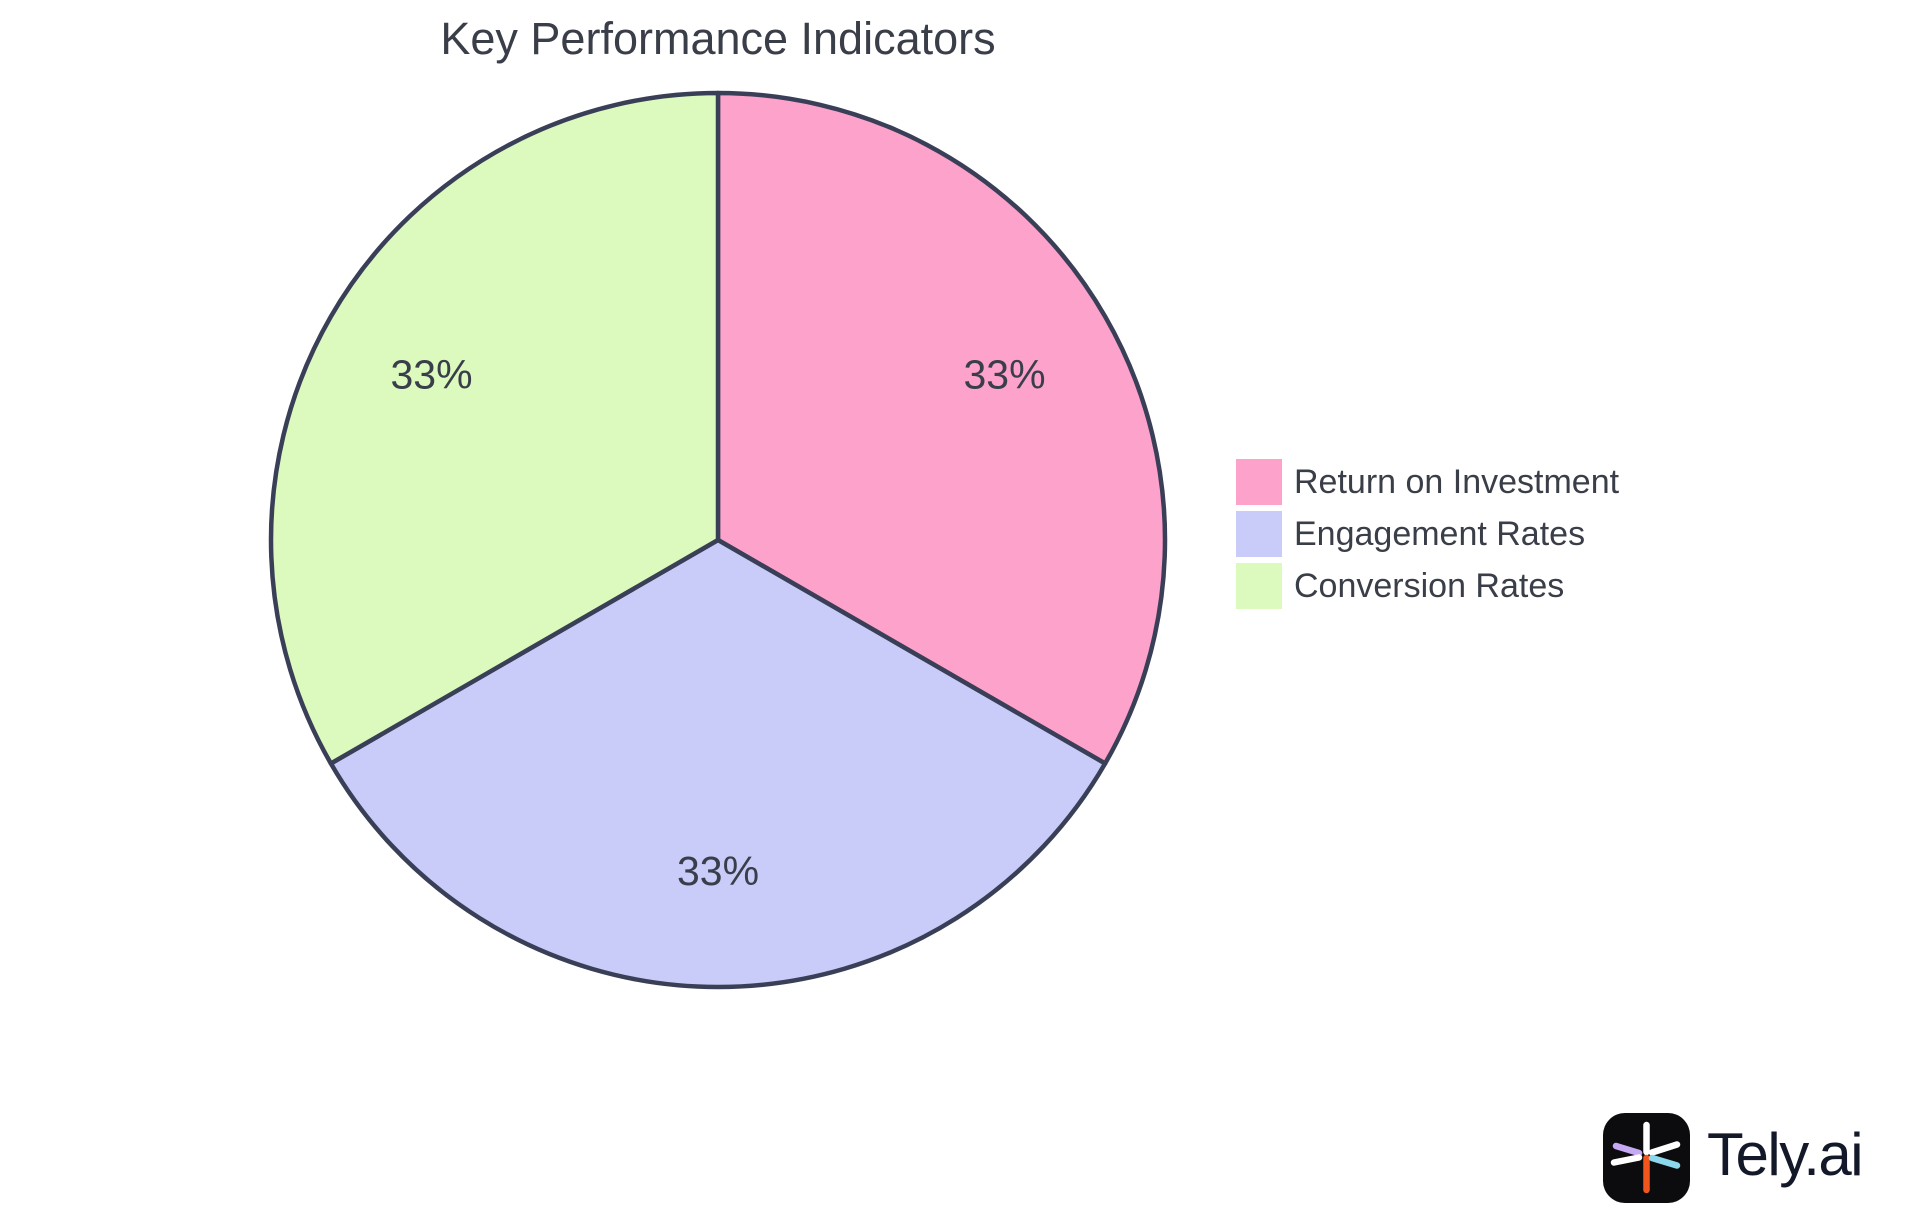 This screenshot has height=1215, width=1920. What do you see at coordinates (1627, 1149) in the screenshot?
I see `logo-spoke-upper-left` at bounding box center [1627, 1149].